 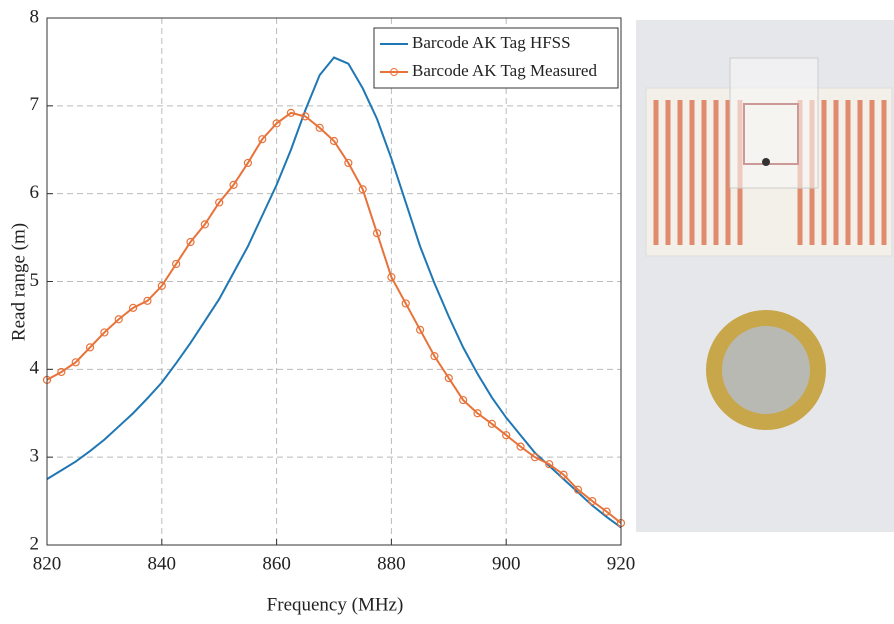 What do you see at coordinates (47, 563) in the screenshot?
I see `x-tick-label: 820` at bounding box center [47, 563].